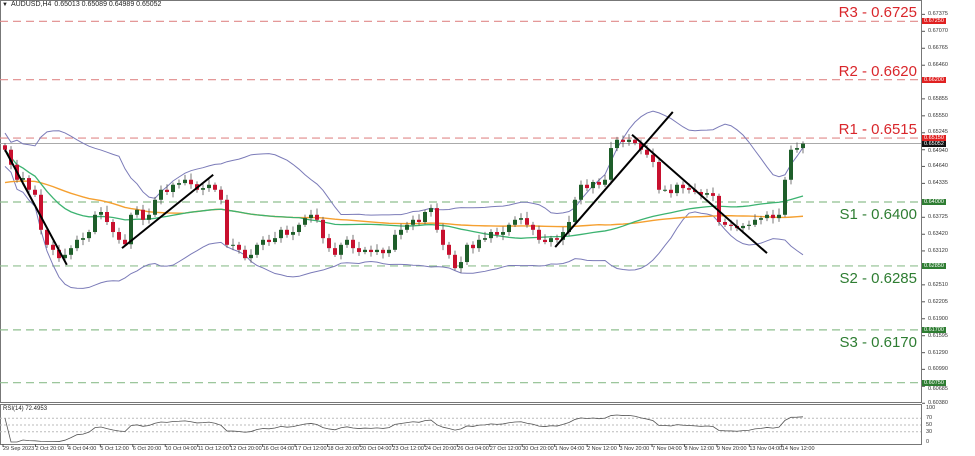 The width and height of the screenshot is (975, 456). Describe the element at coordinates (31, 4) in the screenshot. I see `symbol-label: AUDUSD,H4` at that location.